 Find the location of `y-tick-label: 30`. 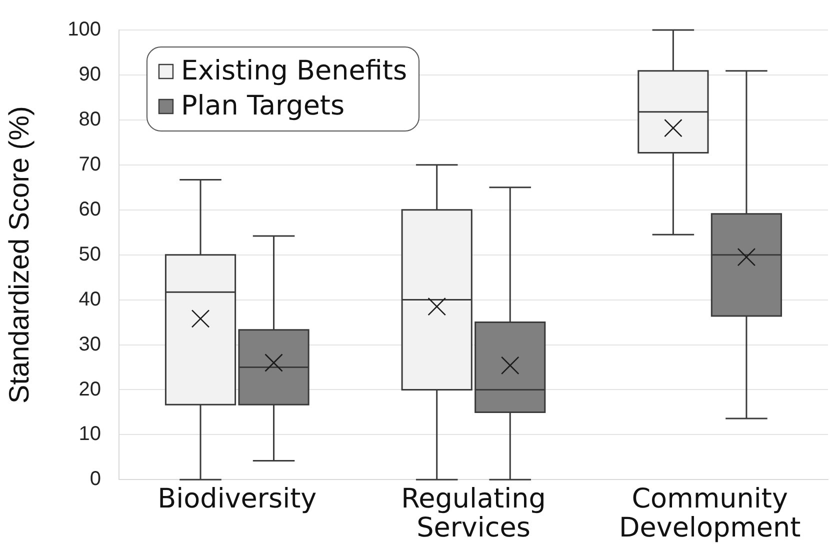

y-tick-label: 30 is located at coordinates (89, 344).